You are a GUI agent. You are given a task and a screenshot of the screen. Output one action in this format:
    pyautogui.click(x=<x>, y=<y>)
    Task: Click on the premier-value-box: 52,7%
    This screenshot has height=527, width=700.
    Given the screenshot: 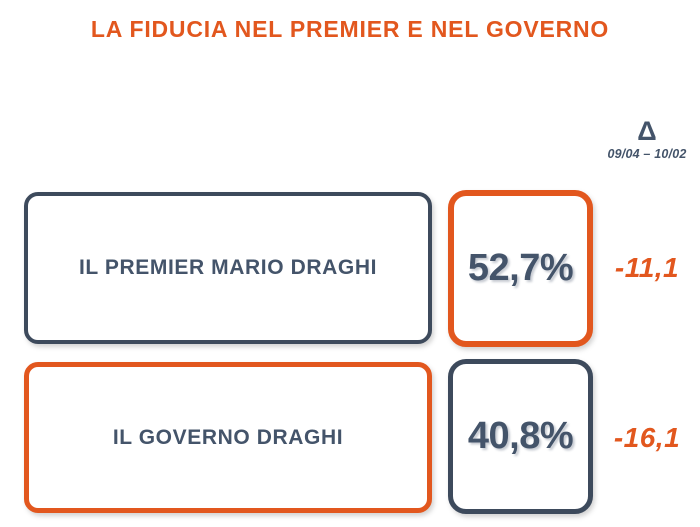 What is the action you would take?
    pyautogui.click(x=520, y=268)
    